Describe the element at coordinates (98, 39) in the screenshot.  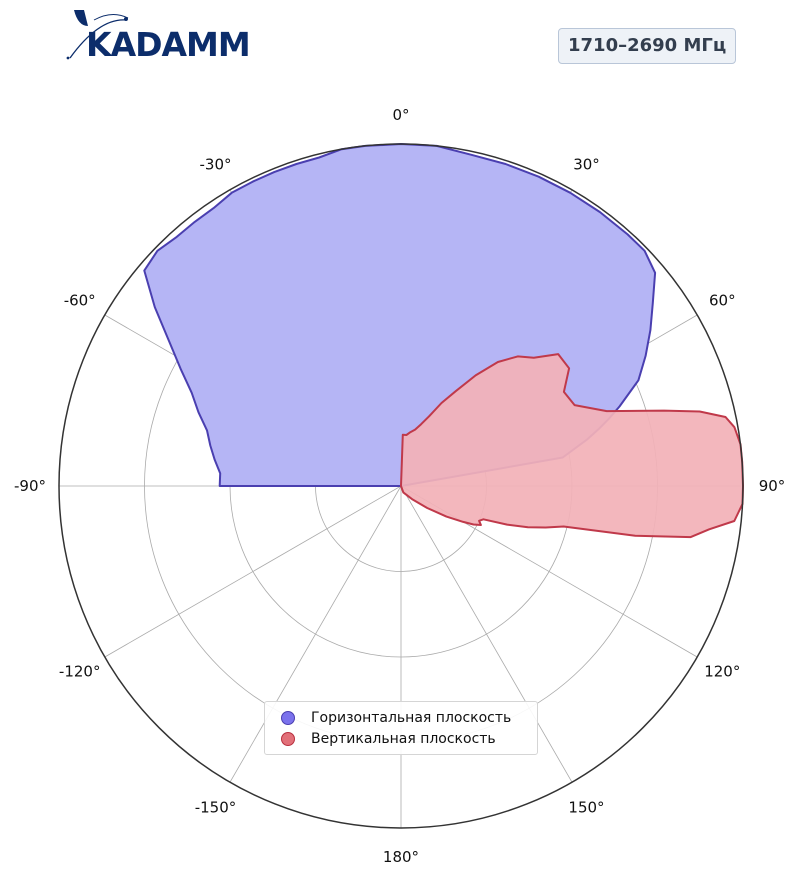
I see `logo-swoosh` at that location.